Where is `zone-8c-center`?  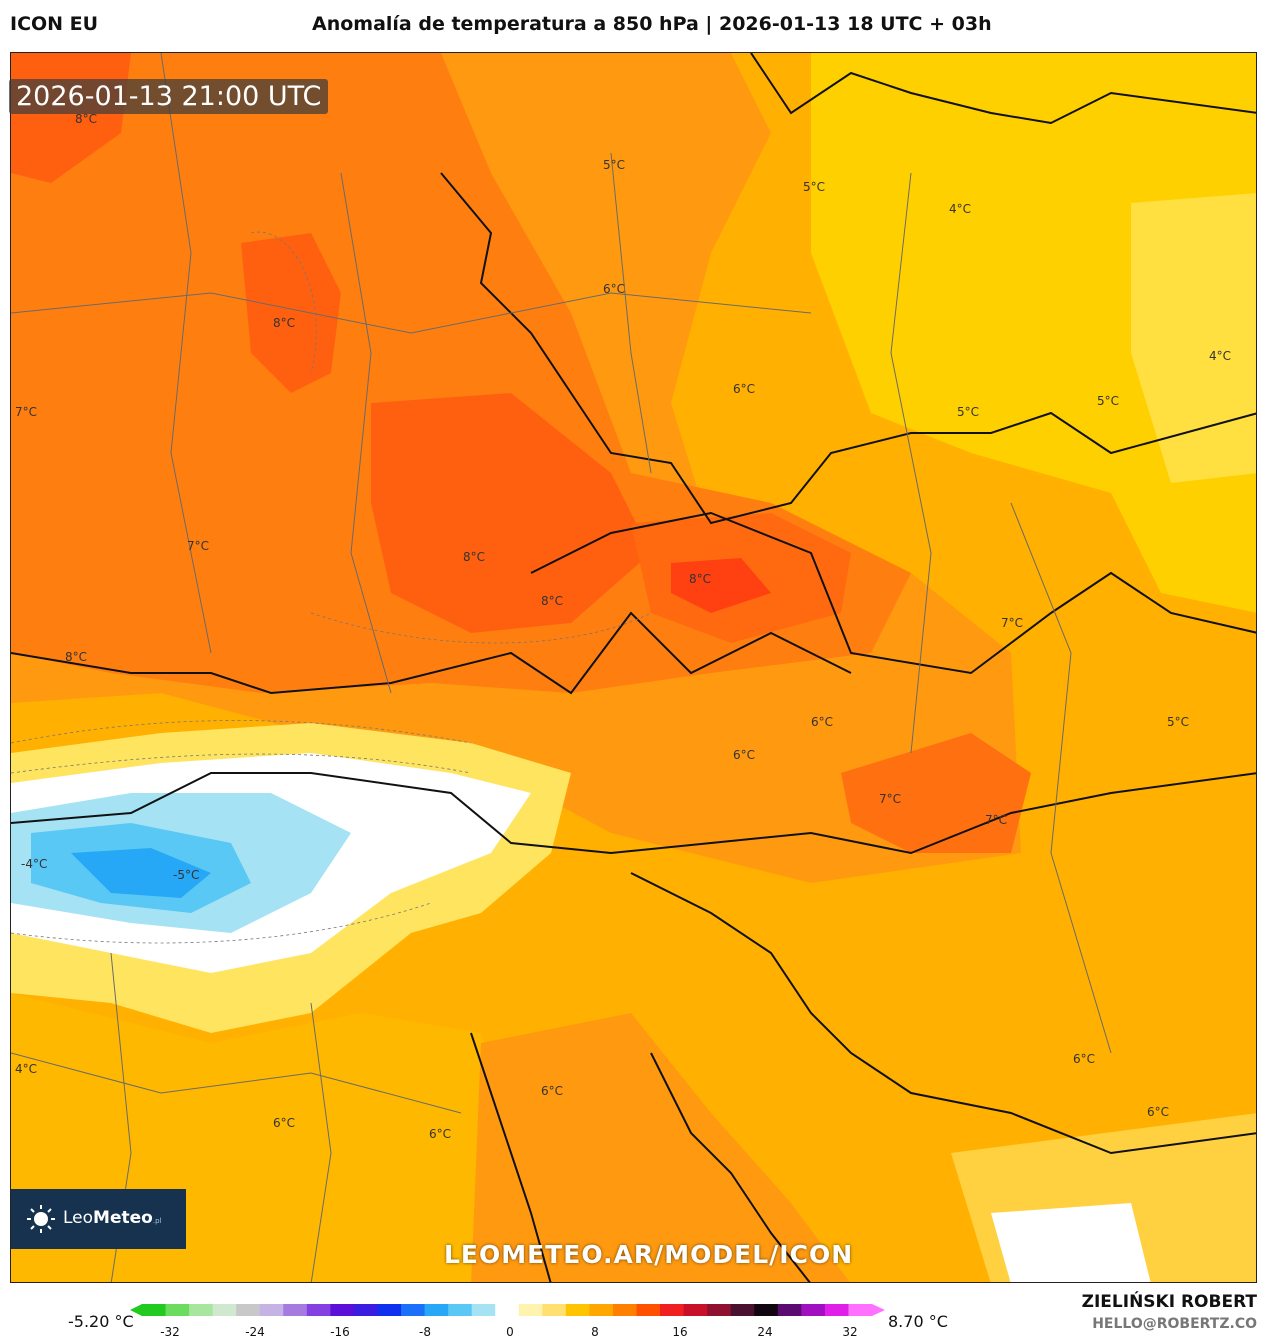 zone-8c-center is located at coordinates (511, 513).